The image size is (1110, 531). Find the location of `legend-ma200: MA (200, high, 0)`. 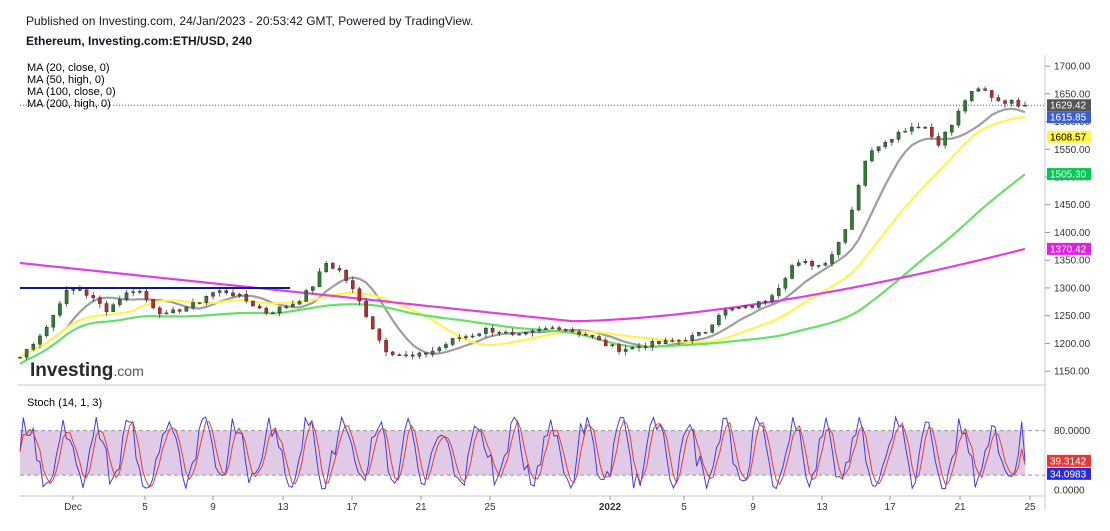

legend-ma200: MA (200, high, 0) is located at coordinates (69, 104).